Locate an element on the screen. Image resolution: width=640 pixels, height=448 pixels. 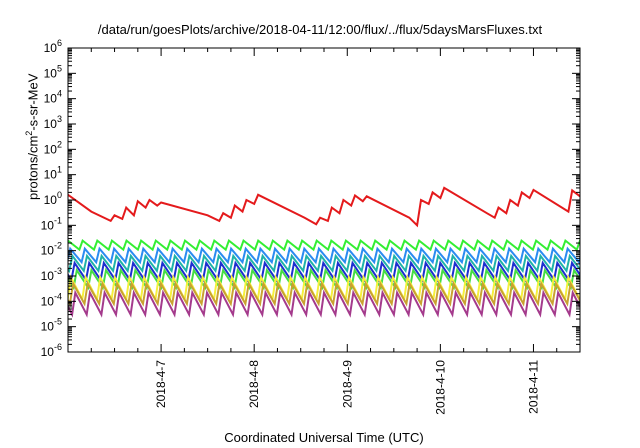
y-tick-label-7: 10¹ is located at coordinates (53, 173).